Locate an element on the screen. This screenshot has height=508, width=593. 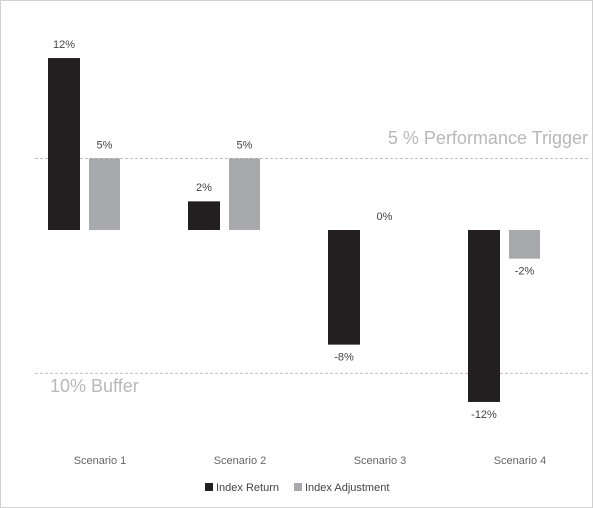
value-label: 12% is located at coordinates (64, 45).